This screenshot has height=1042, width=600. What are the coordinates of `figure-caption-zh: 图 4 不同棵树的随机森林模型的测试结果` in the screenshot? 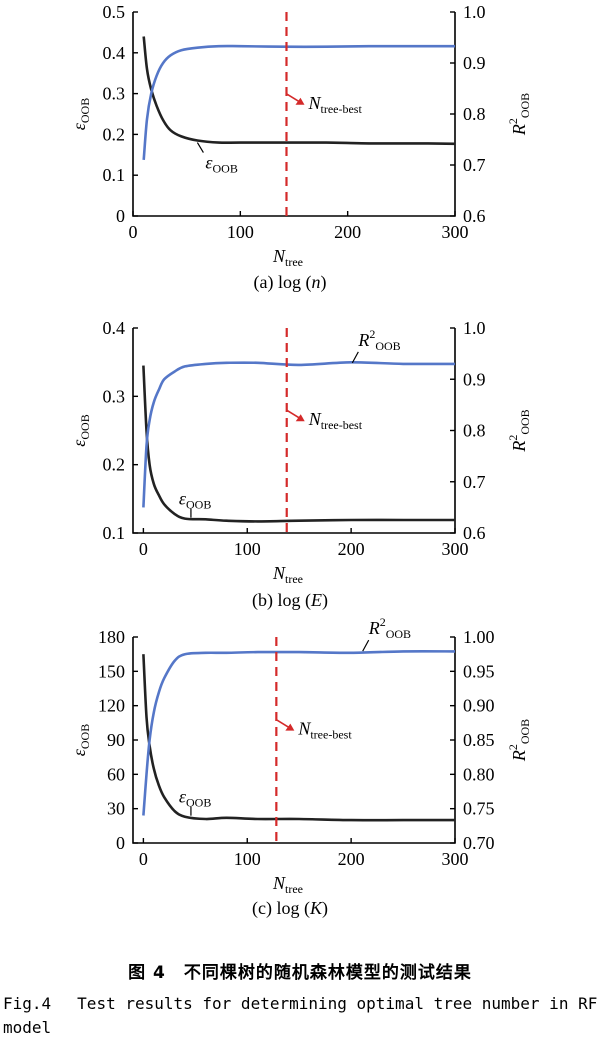 It's located at (300, 973).